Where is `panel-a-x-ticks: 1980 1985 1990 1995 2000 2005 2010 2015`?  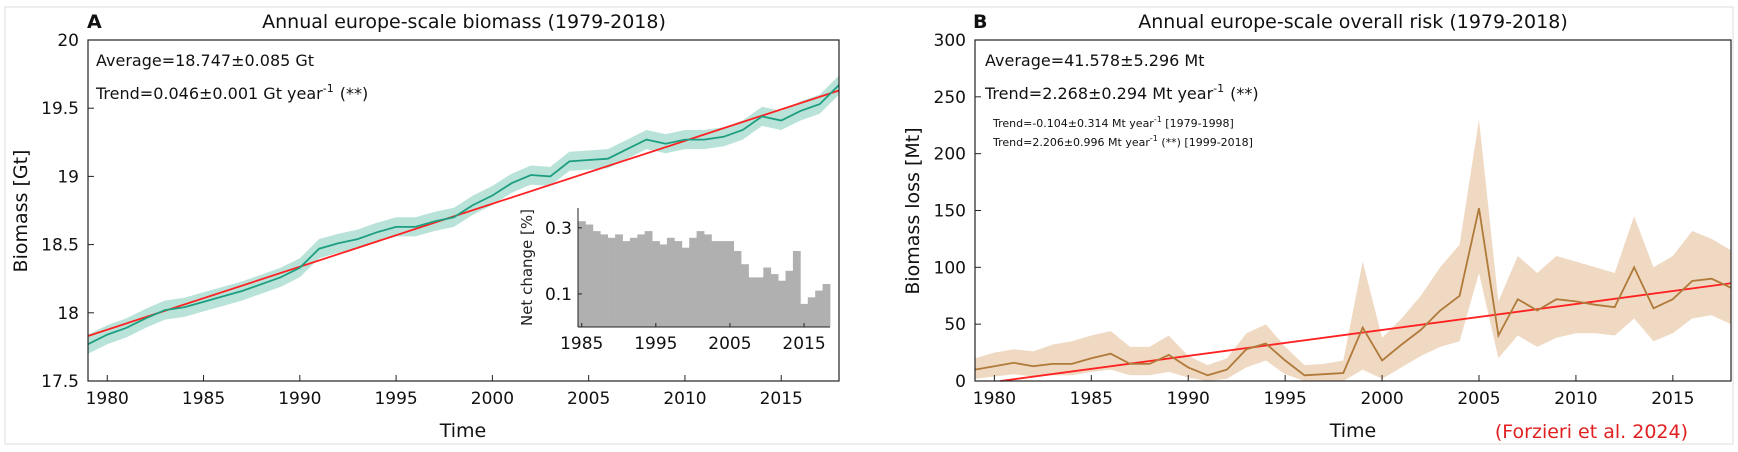 panel-a-x-ticks: 1980 1985 1990 1995 2000 2005 2010 2015 is located at coordinates (444, 392).